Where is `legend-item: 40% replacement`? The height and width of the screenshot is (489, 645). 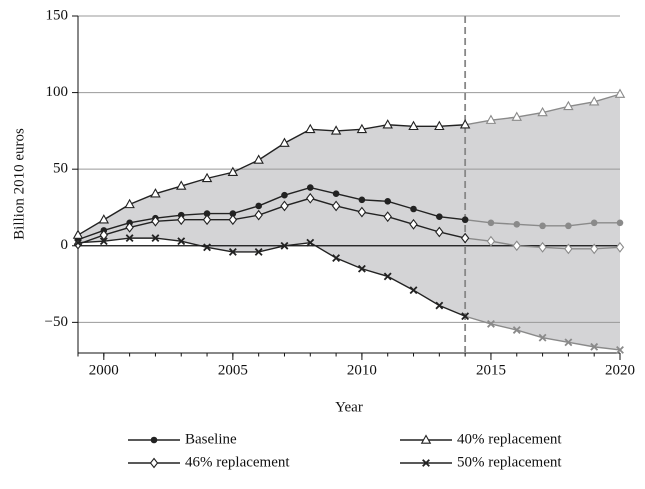 legend-item: 40% replacement is located at coordinates (481, 439).